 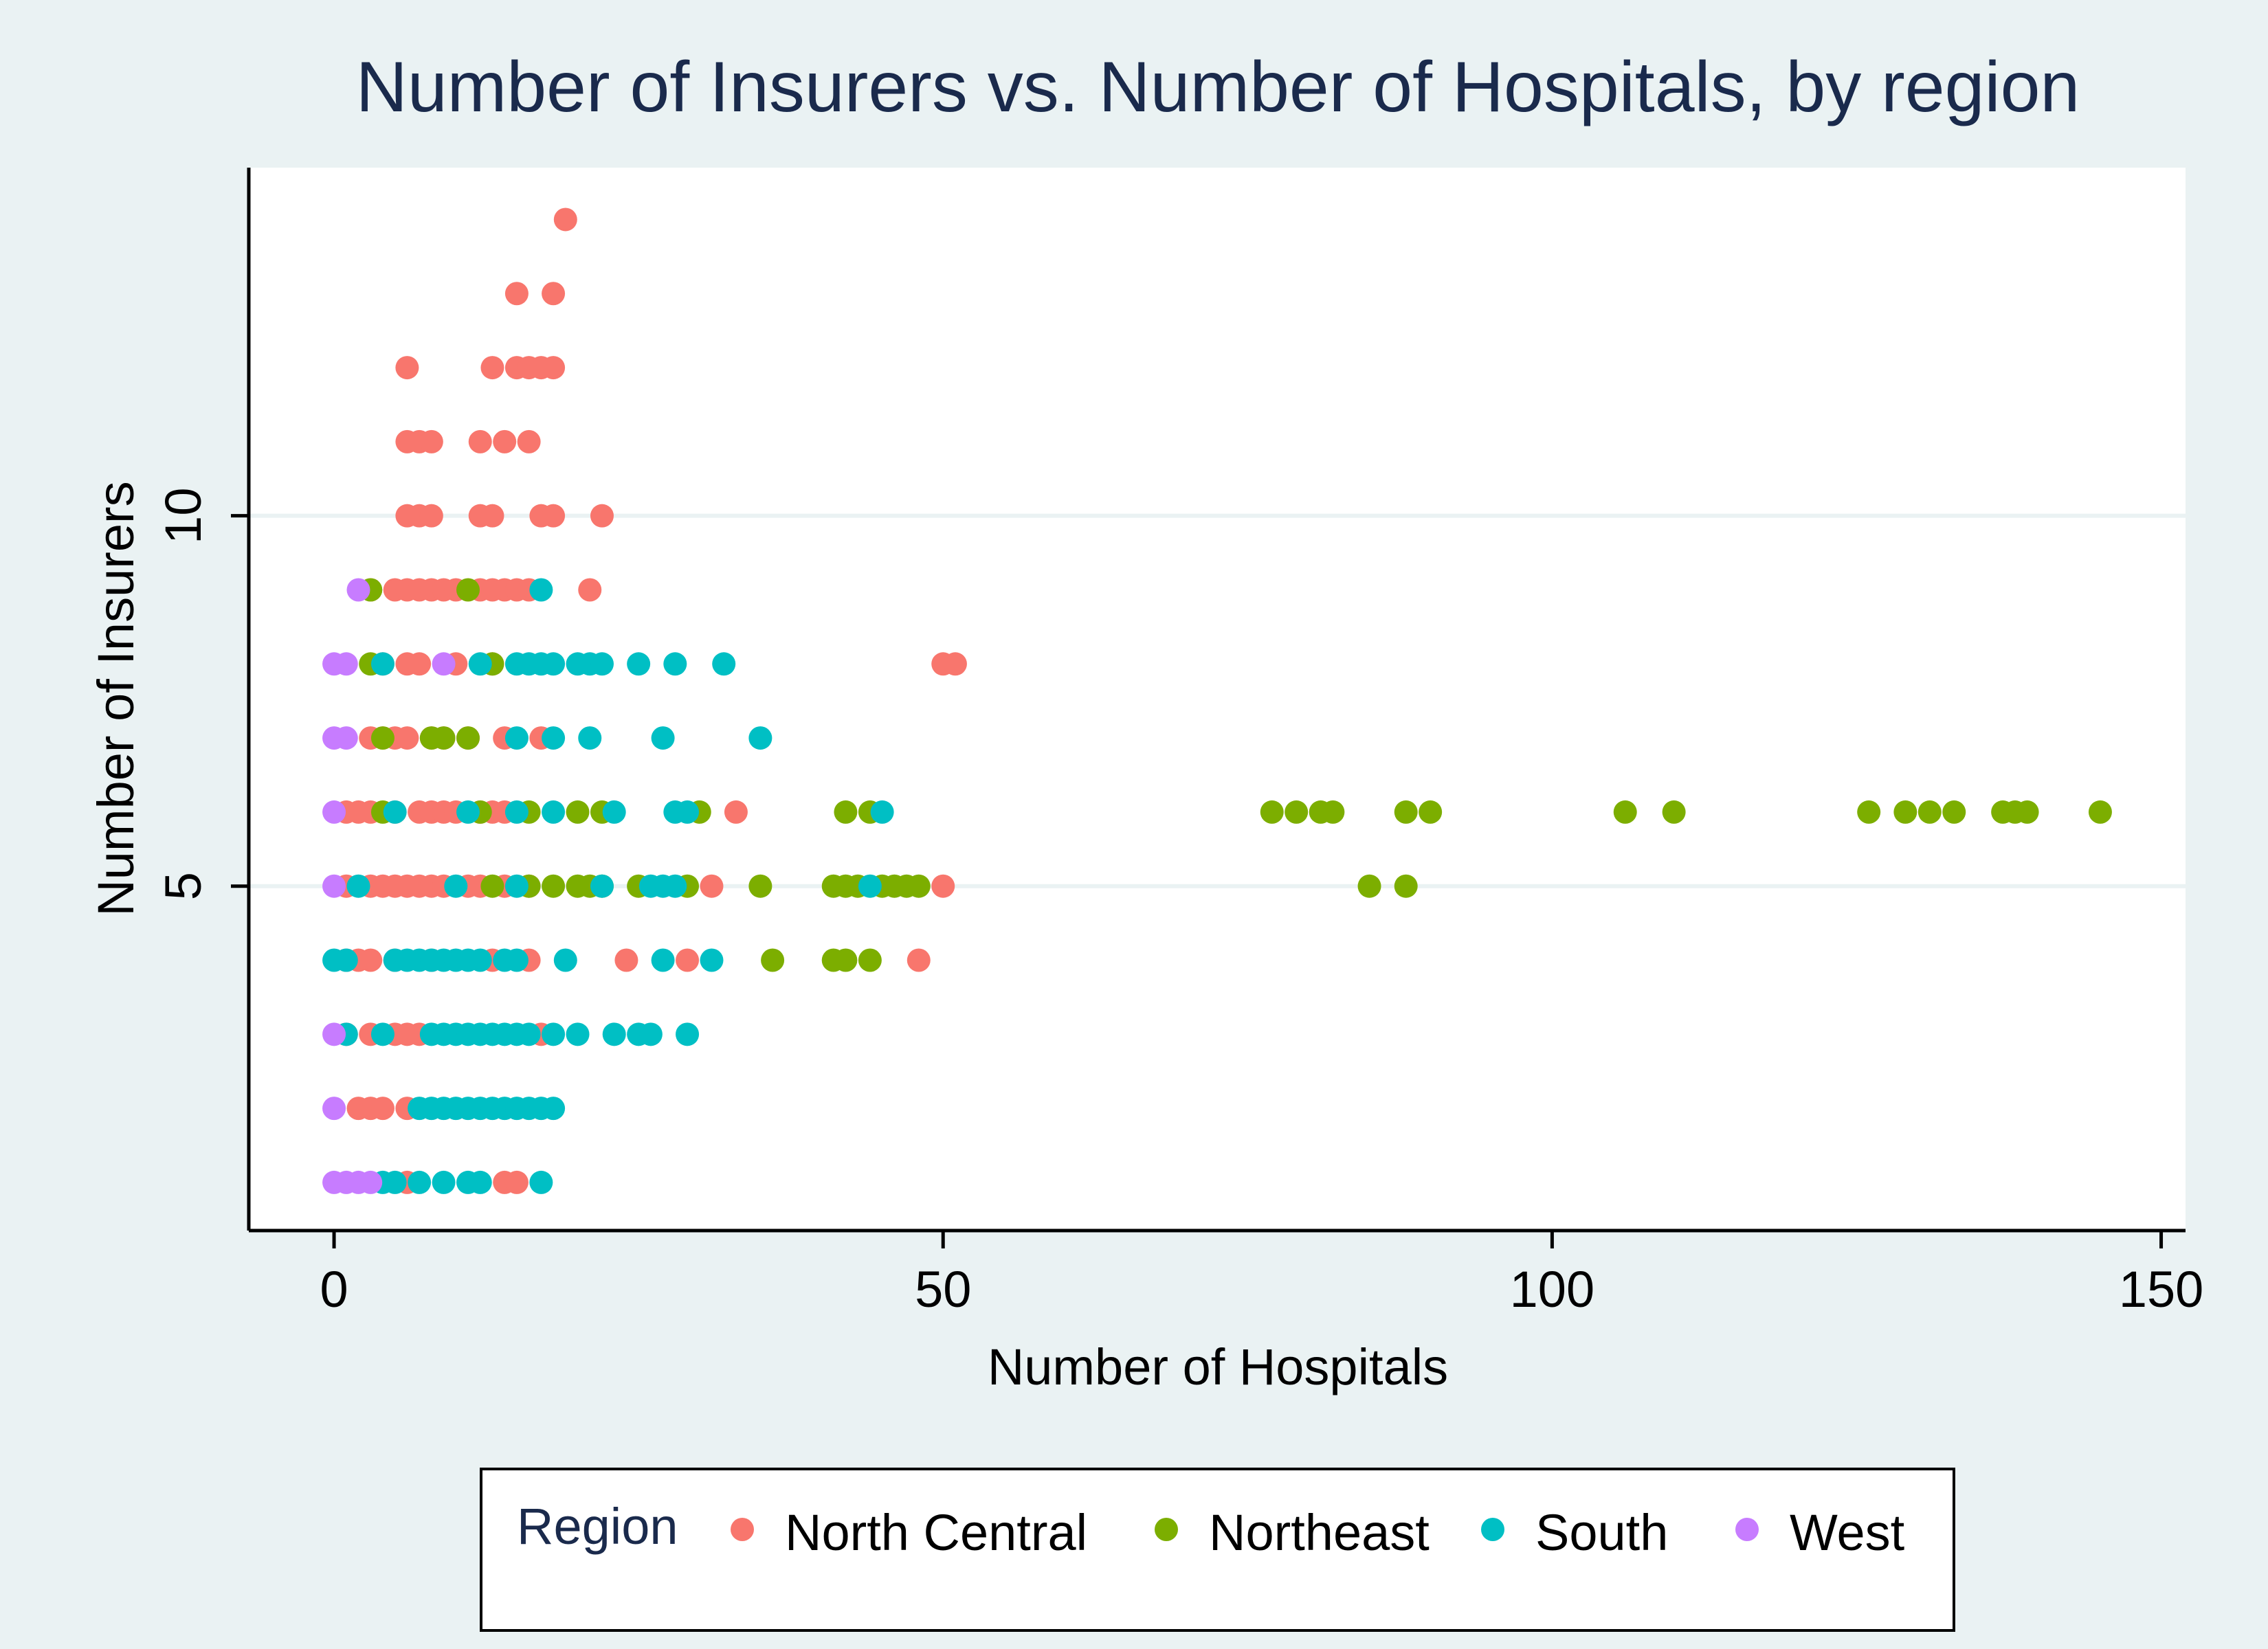 I want to click on legend-title: Region, so click(x=597, y=1526).